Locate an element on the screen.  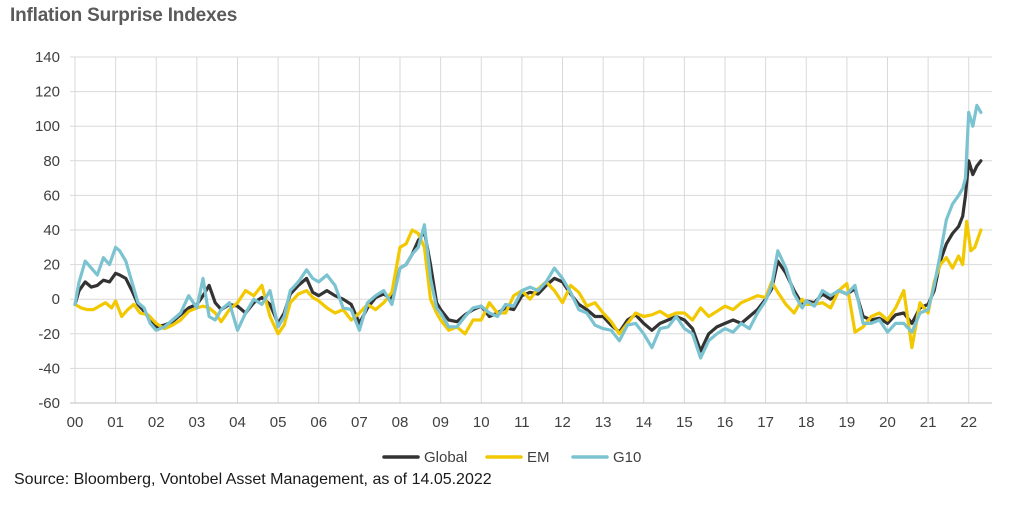
x-tick-label: 21 is located at coordinates (928, 422).